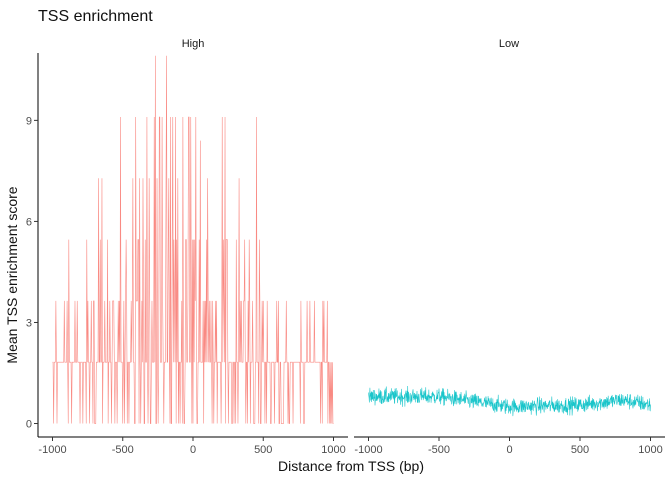 The image size is (672, 480). I want to click on panel-strip-high: High, so click(193, 44).